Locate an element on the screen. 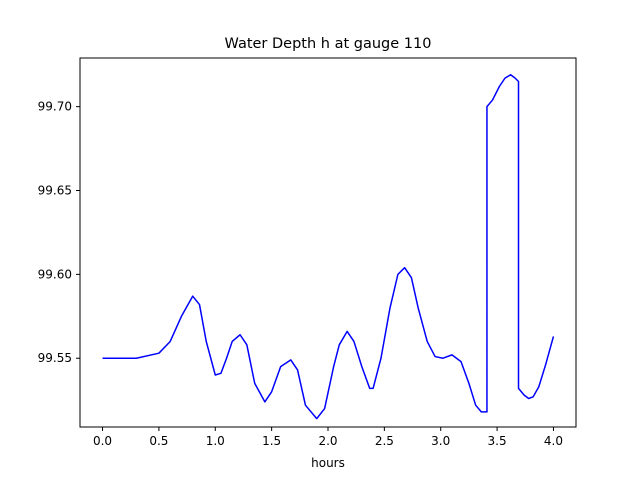 The image size is (640, 480). y-tick-label: 99.70 is located at coordinates (55, 107).